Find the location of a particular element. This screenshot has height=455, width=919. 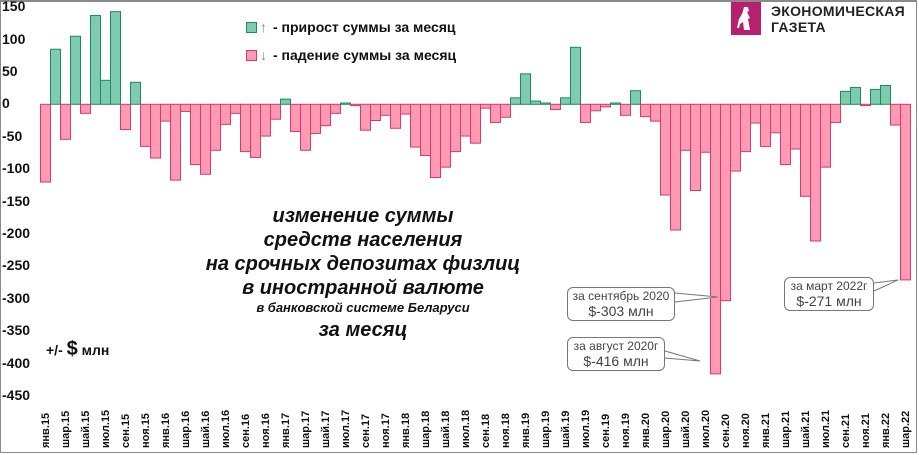

callout-mar2022-value: $-271 млн is located at coordinates (829, 301).